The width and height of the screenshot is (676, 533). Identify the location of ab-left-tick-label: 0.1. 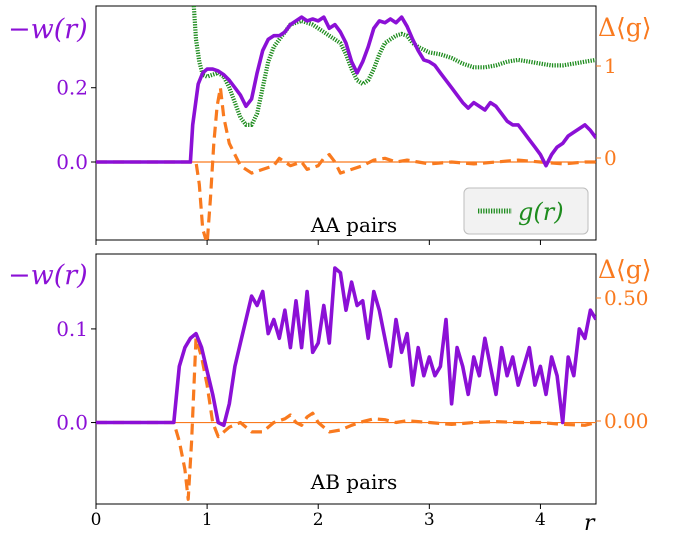
(72, 329).